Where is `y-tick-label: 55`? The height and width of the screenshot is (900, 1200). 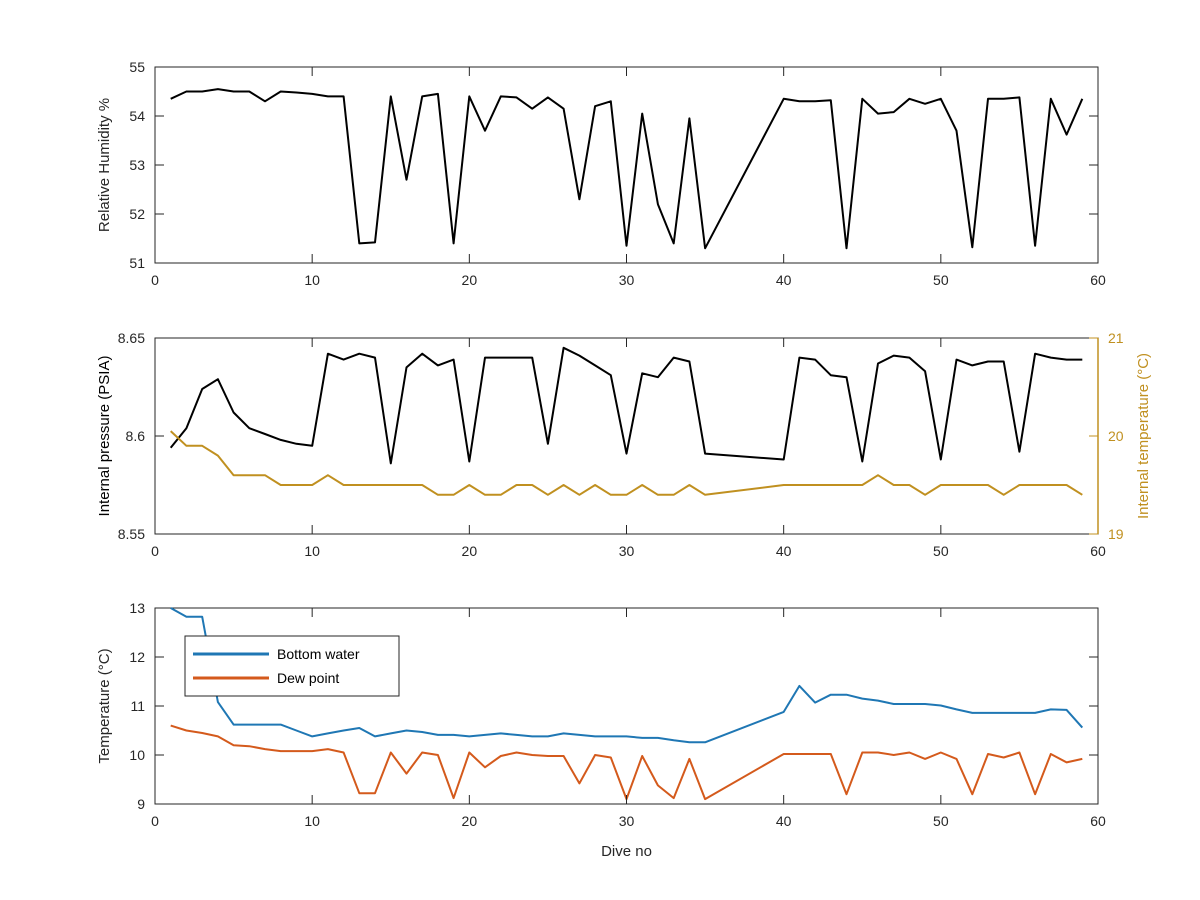
y-tick-label: 55 is located at coordinates (137, 67).